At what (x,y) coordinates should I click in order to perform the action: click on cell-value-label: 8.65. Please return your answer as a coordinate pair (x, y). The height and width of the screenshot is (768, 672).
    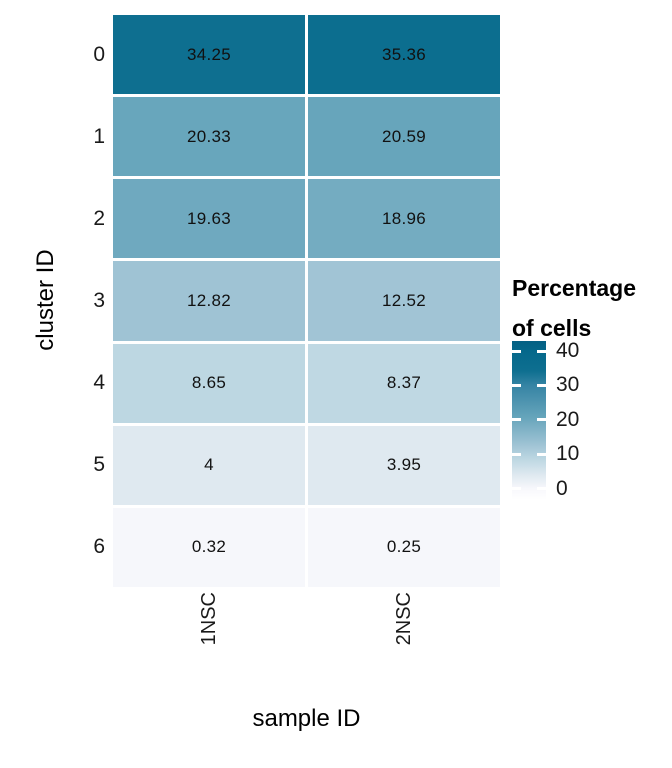
    Looking at the image, I should click on (209, 383).